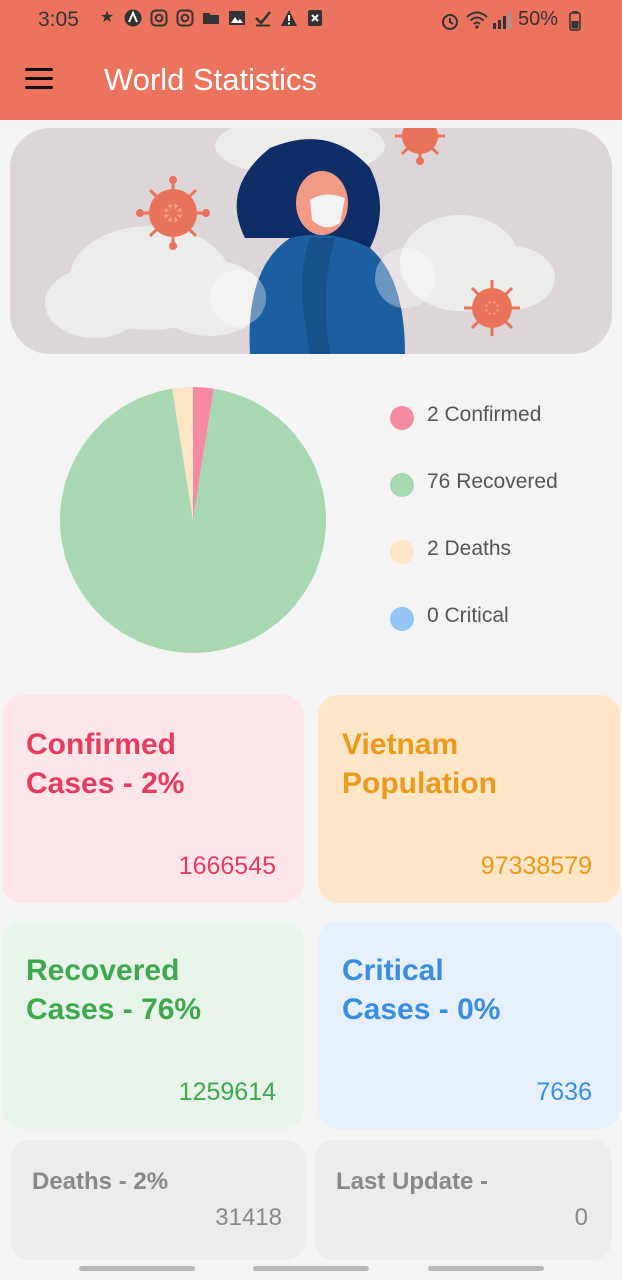 The width and height of the screenshot is (622, 1280). What do you see at coordinates (113, 990) in the screenshot?
I see `card-title: Recovered Cases - 76%` at bounding box center [113, 990].